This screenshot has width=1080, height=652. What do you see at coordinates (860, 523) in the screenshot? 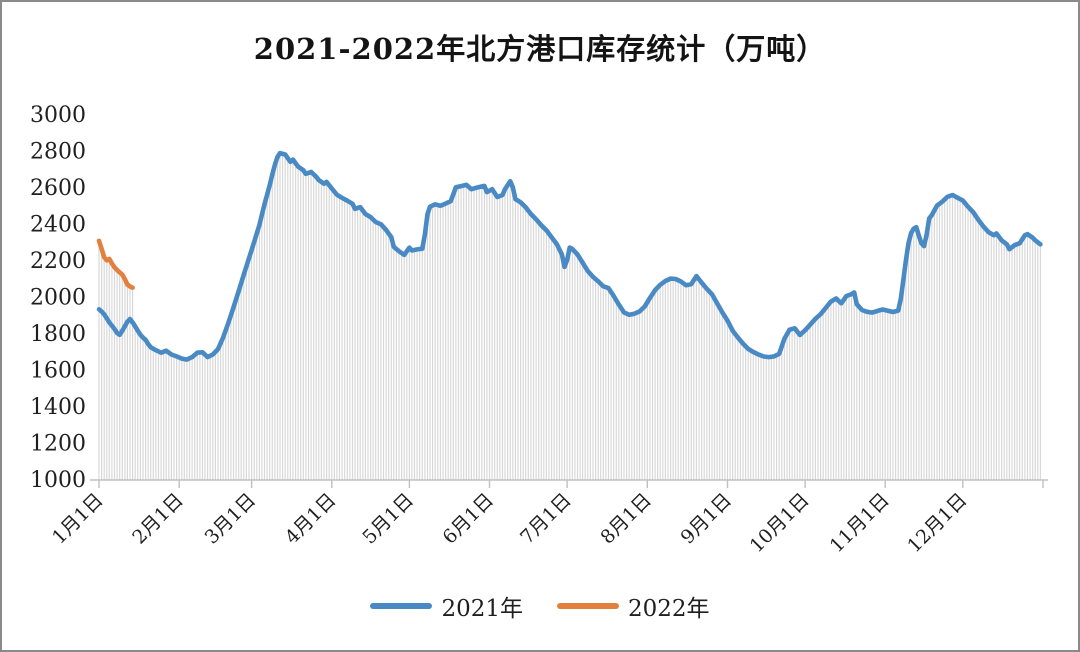
I see `x-axis-tick-label: 11月1日` at bounding box center [860, 523].